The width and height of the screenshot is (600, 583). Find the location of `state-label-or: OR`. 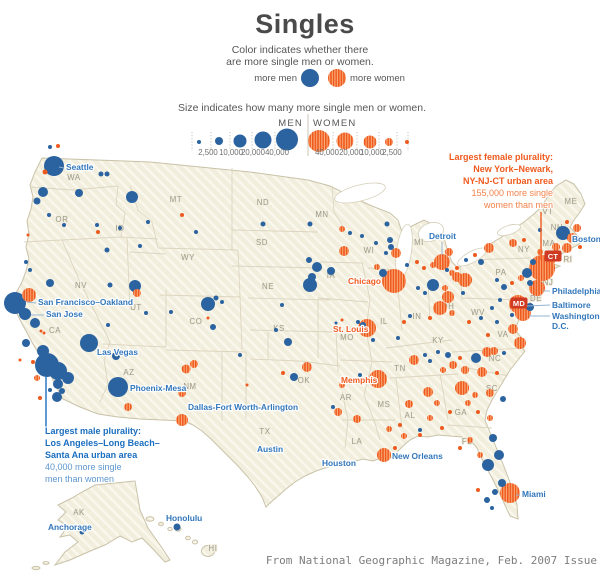

state-label-or: OR is located at coordinates (62, 219).